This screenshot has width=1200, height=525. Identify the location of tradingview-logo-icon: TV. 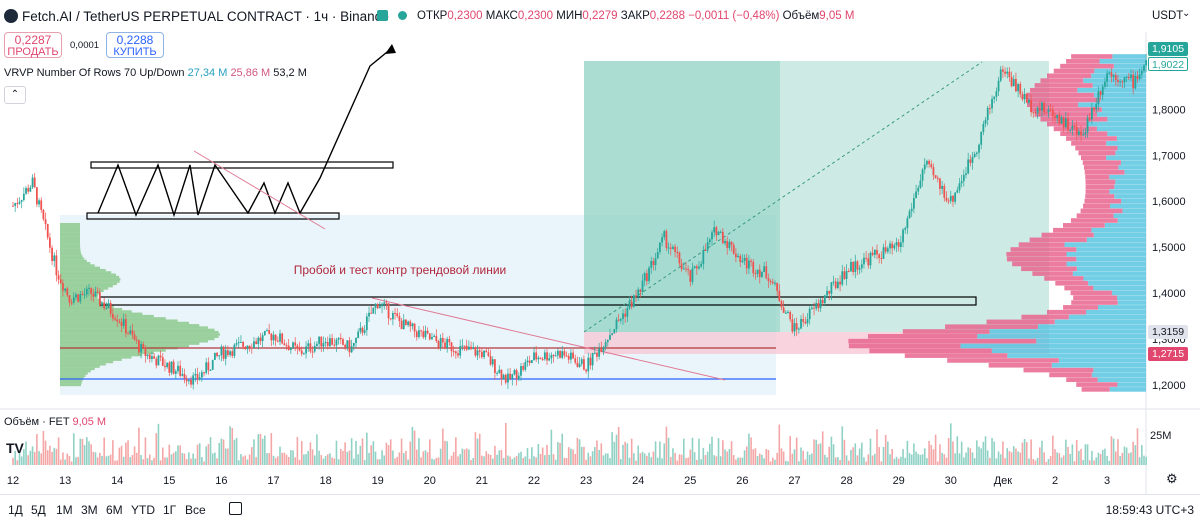
(15, 448).